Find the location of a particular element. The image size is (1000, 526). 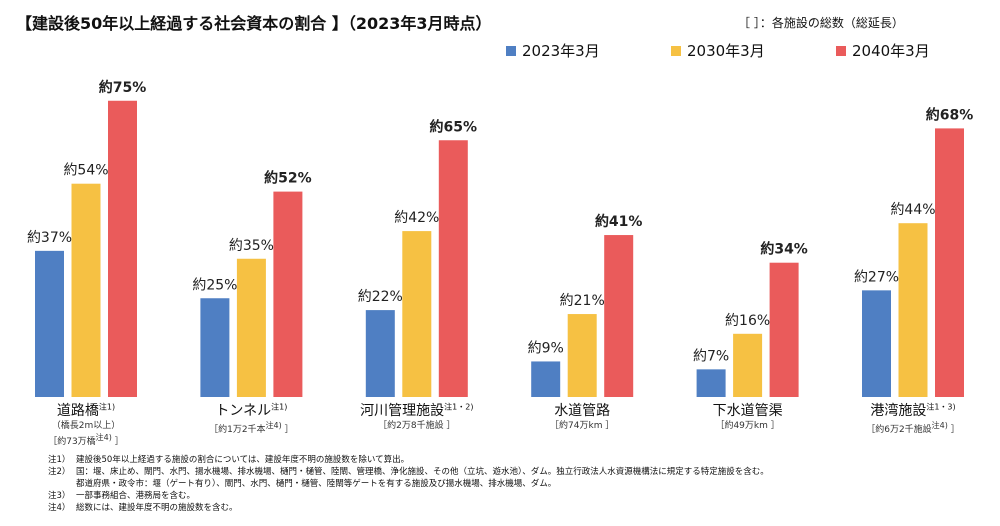

category-name: トンネル注1) is located at coordinates (251, 410).